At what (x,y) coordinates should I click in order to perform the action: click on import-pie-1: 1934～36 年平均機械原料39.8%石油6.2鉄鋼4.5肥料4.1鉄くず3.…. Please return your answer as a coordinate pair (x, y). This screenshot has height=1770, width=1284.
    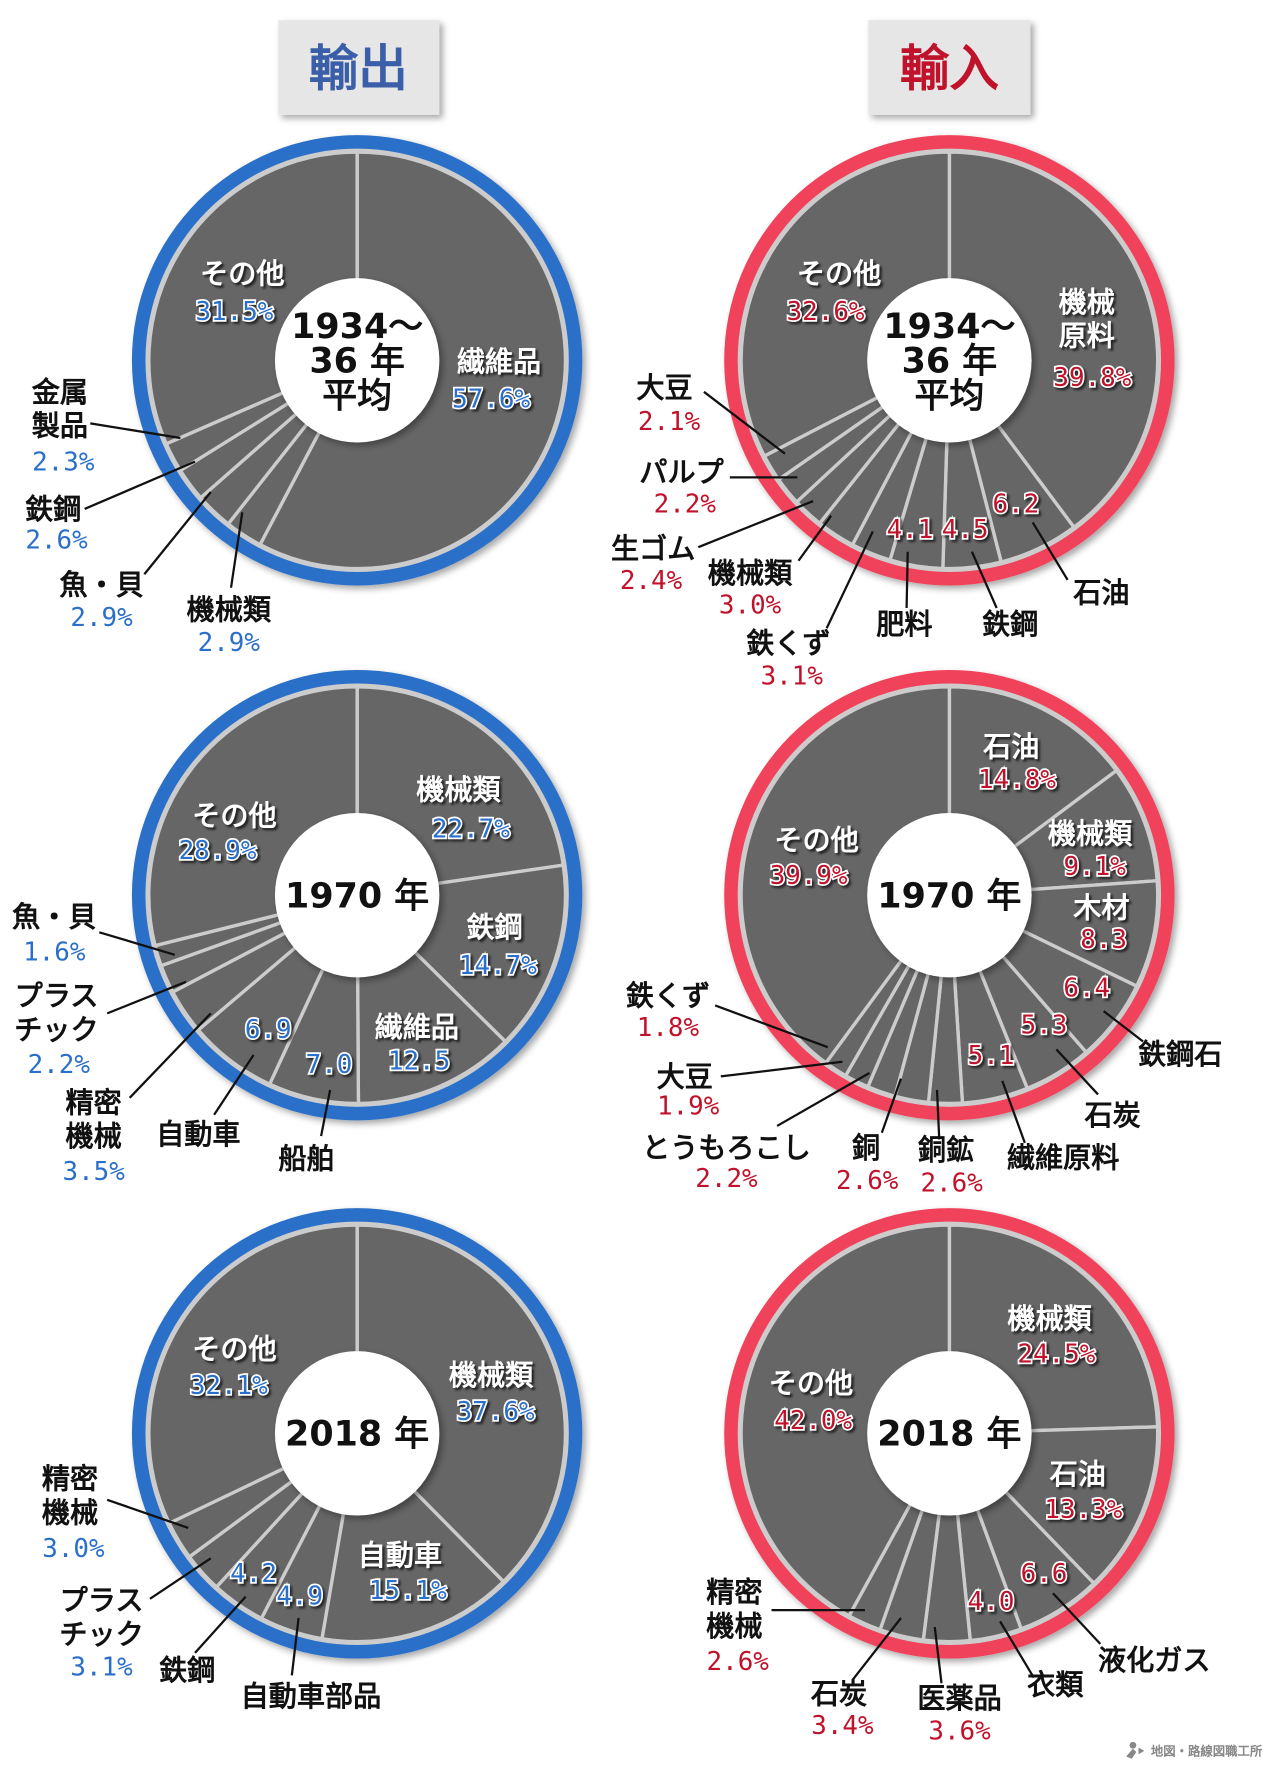
    Looking at the image, I should click on (893, 413).